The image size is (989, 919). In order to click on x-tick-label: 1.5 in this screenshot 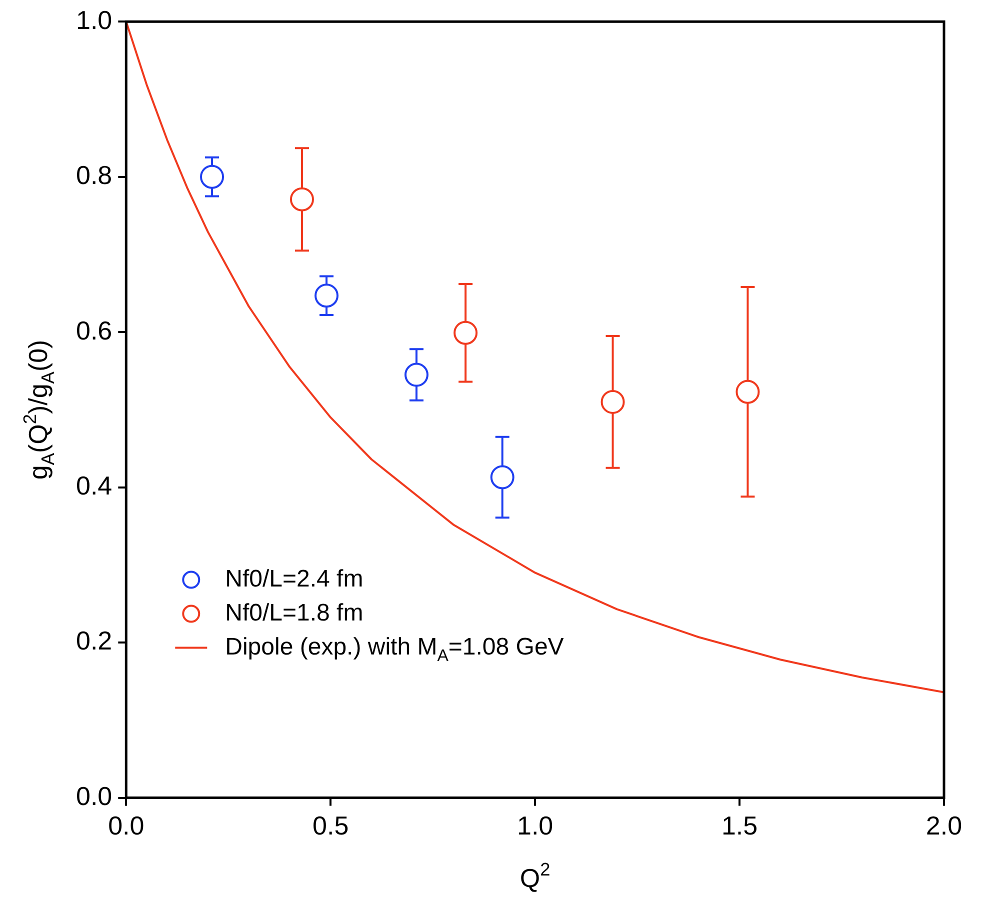, I will do `click(739, 825)`.